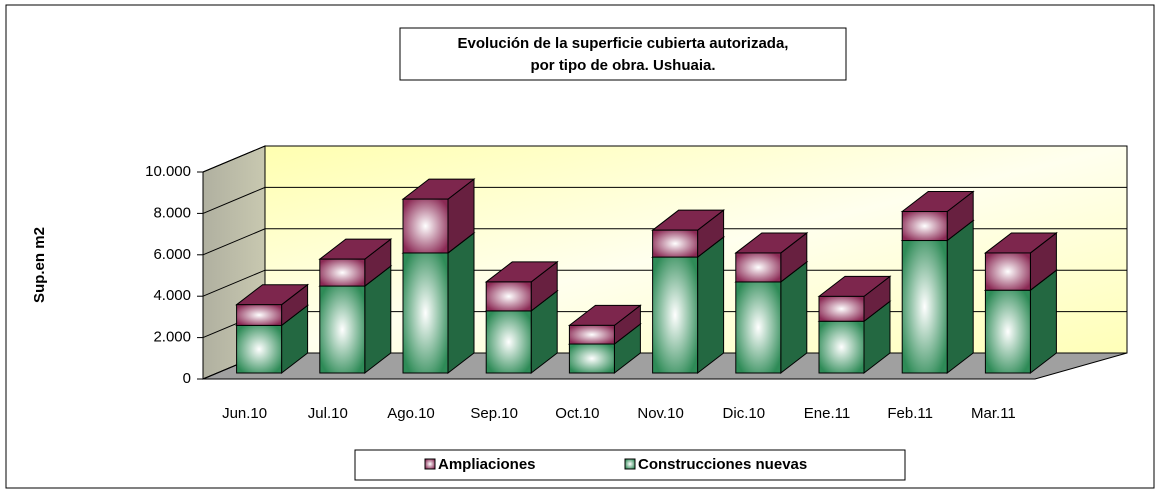 The image size is (1160, 497). What do you see at coordinates (487, 464) in the screenshot?
I see `legend-label: Ampliaciones` at bounding box center [487, 464].